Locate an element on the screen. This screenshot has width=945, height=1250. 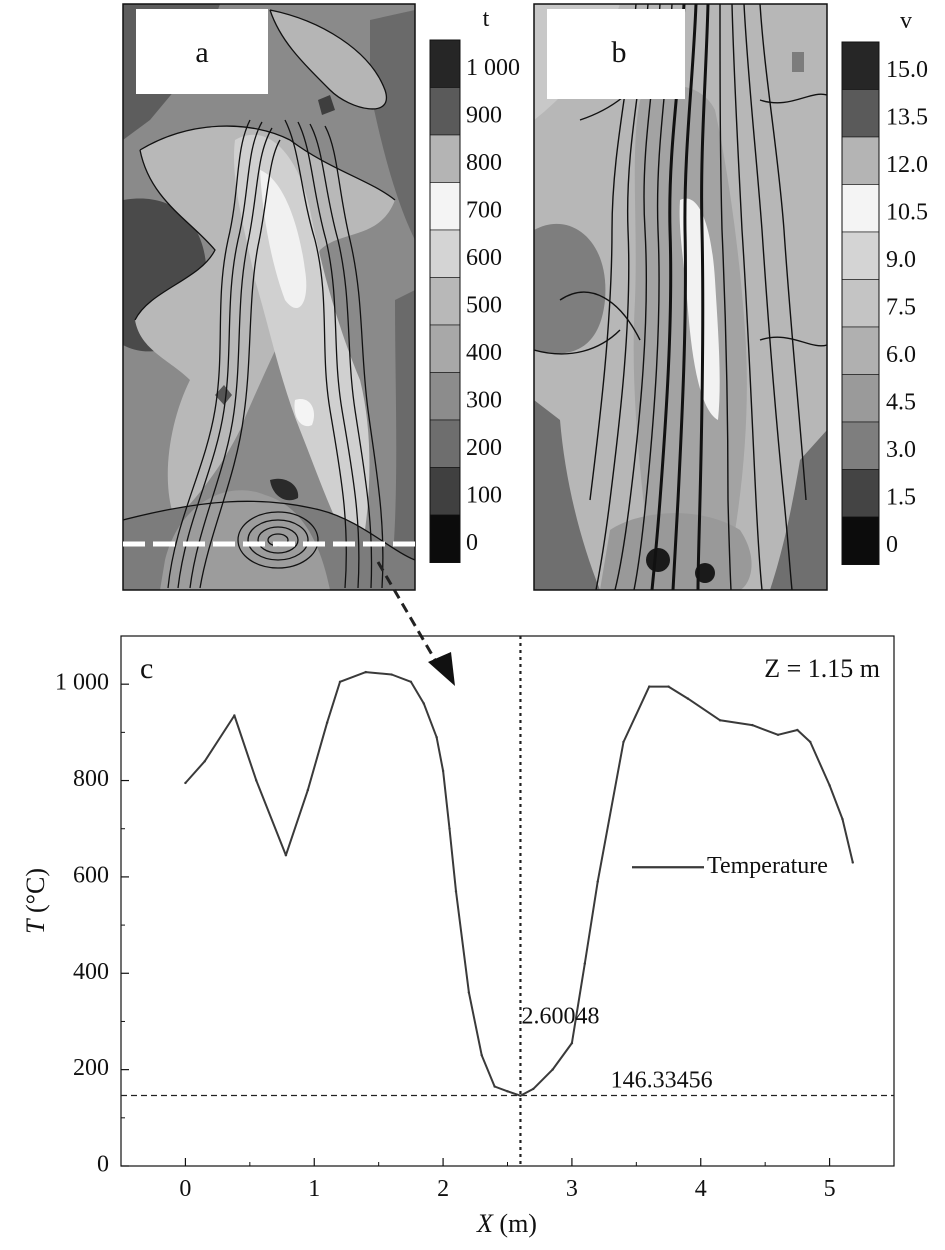
x-tick-label: 3 is located at coordinates (572, 1189).